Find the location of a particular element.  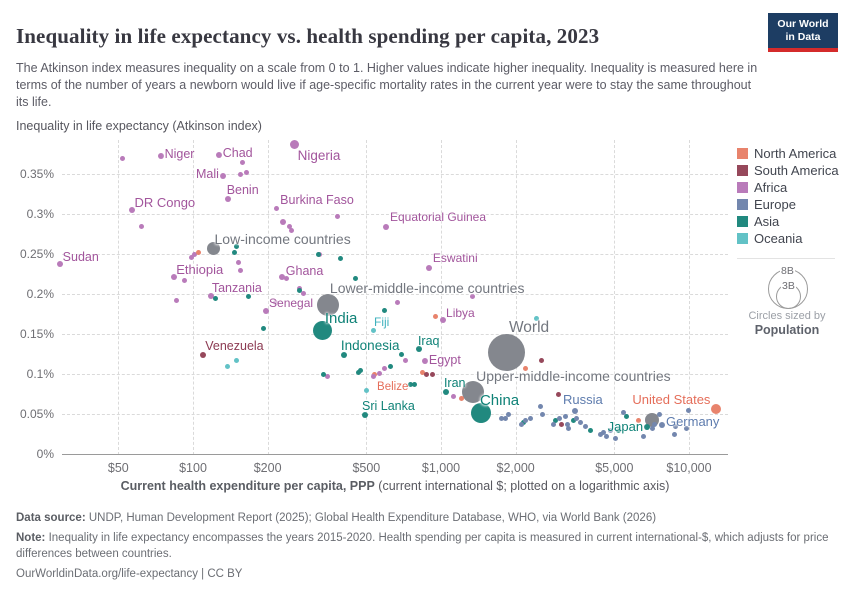

point-label-world: World is located at coordinates (529, 327).